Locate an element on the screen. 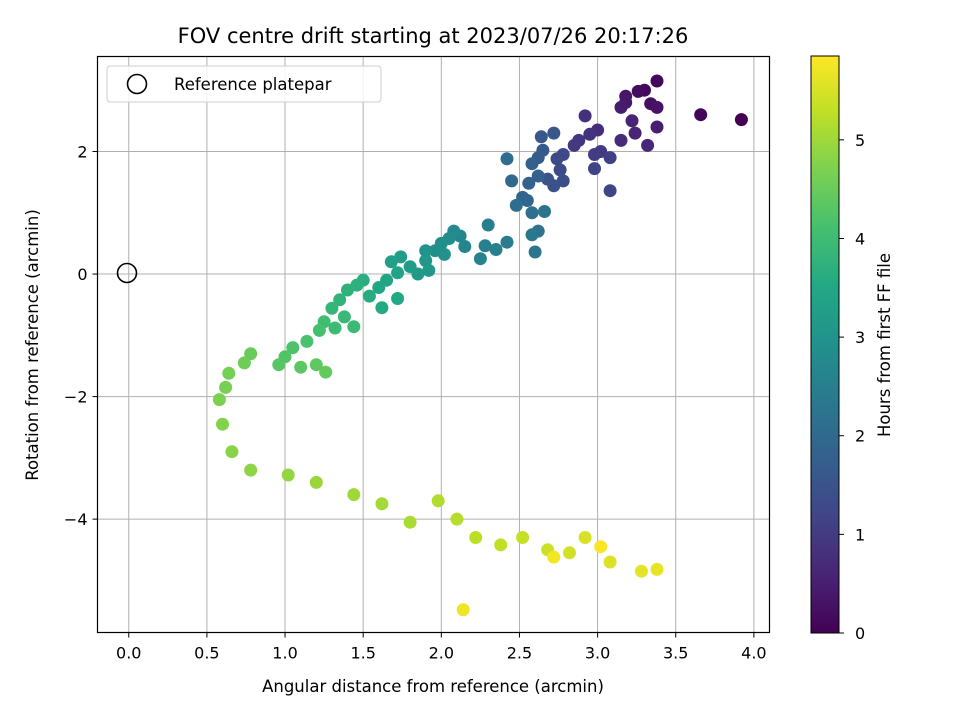  colorbar-tick-label: 0 is located at coordinates (860, 633).